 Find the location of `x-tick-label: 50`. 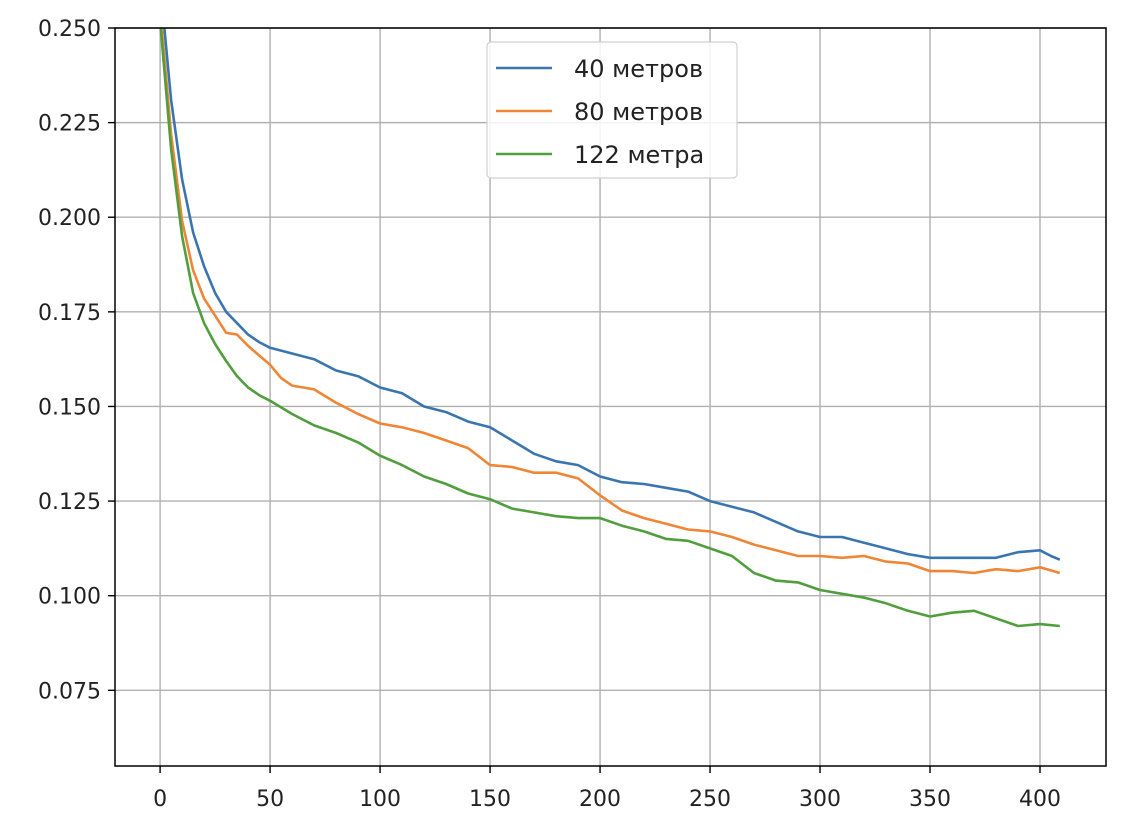

x-tick-label: 50 is located at coordinates (270, 799).